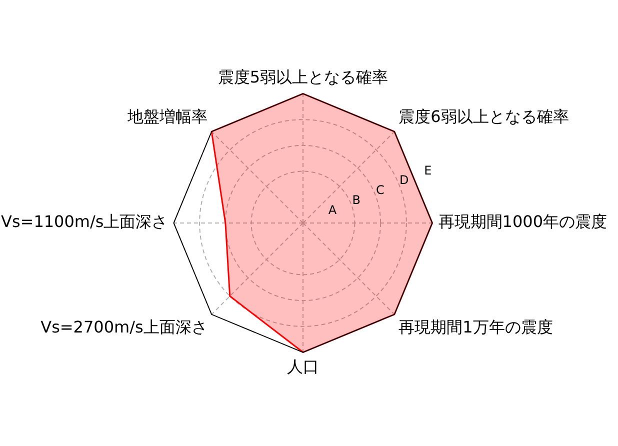 The height and width of the screenshot is (446, 618). What do you see at coordinates (303, 366) in the screenshot?
I see `spoke-label: 人口` at bounding box center [303, 366].